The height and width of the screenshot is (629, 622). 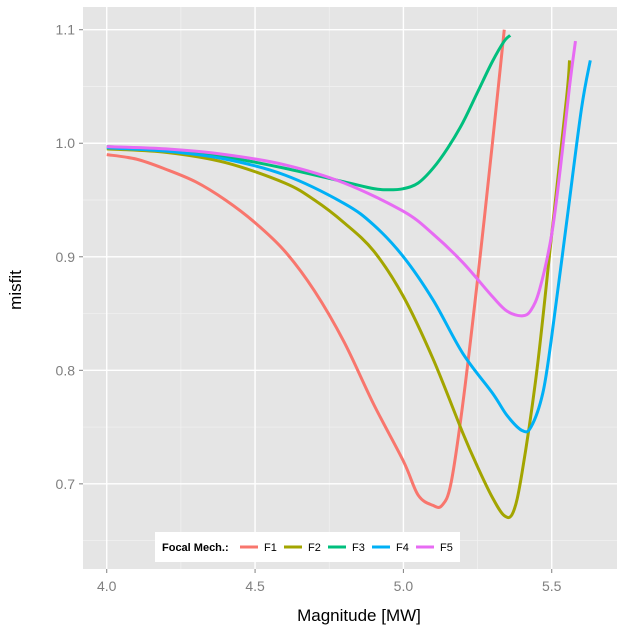 What do you see at coordinates (66, 257) in the screenshot?
I see `y-tick-label: 0.9` at bounding box center [66, 257].